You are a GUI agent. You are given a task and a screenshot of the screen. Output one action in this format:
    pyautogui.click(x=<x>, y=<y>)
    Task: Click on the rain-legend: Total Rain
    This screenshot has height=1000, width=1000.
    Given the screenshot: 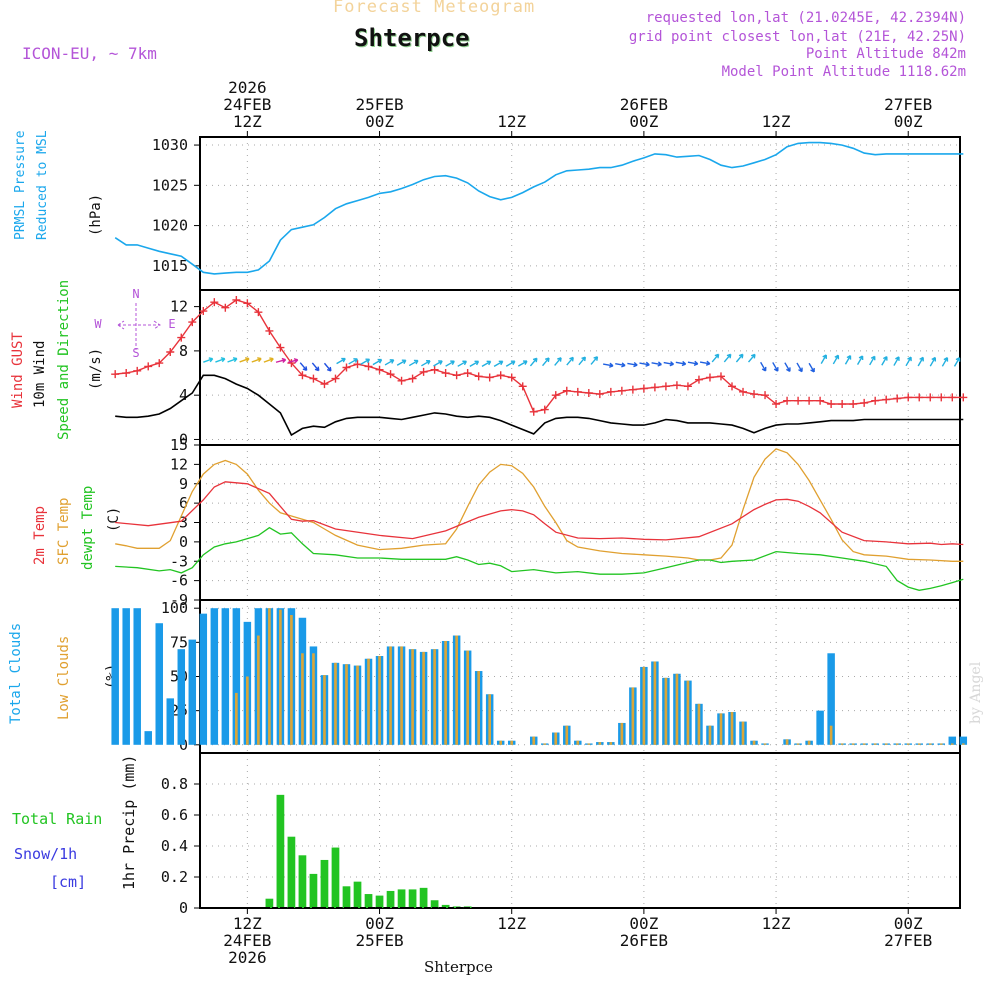 What is the action you would take?
    pyautogui.click(x=57, y=819)
    